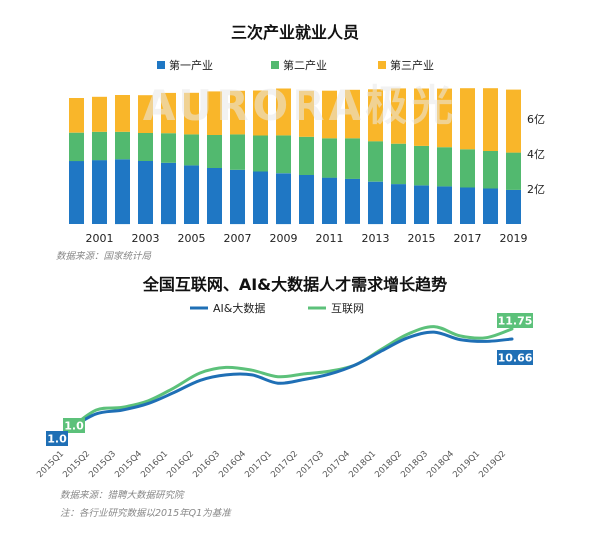 This screenshot has width=591, height=558. I want to click on x-tick-label: 2019Q2, so click(492, 464).